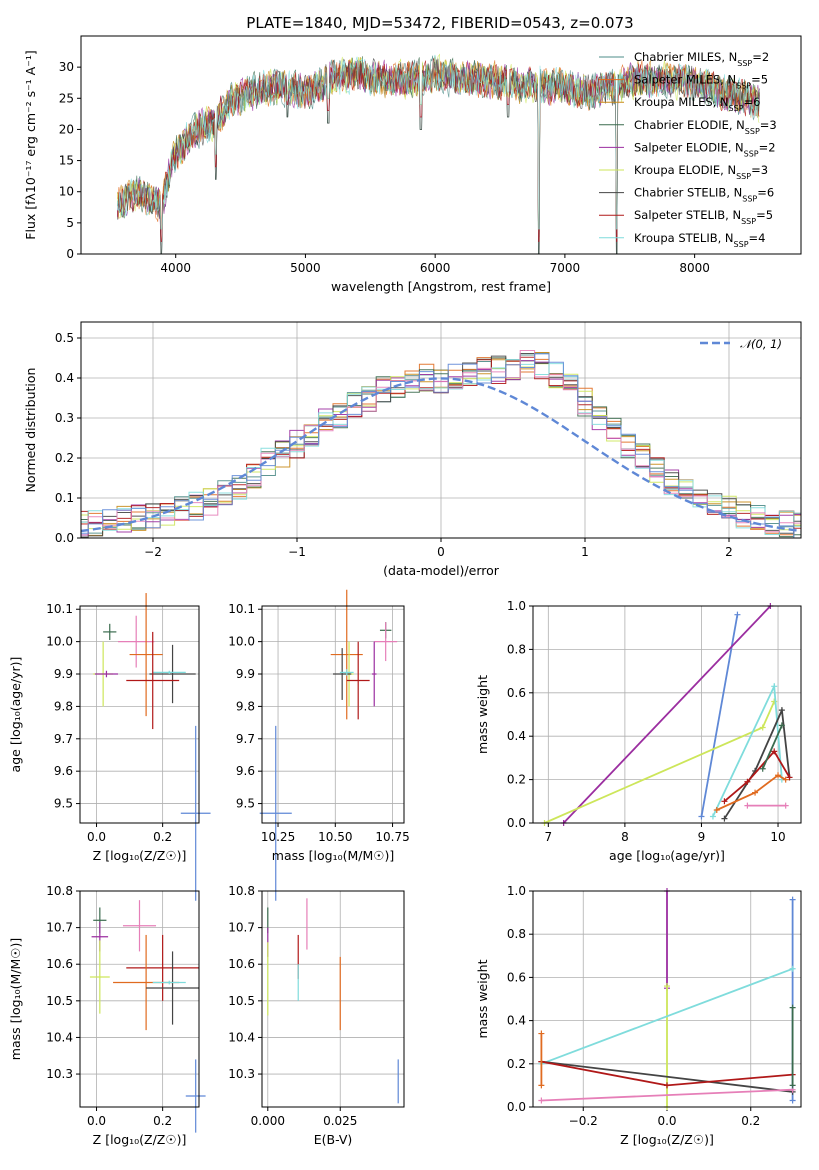 This screenshot has height=1170, width=819. What do you see at coordinates (59, 1037) in the screenshot?
I see `y-tick-label: 10.4` at bounding box center [59, 1037].